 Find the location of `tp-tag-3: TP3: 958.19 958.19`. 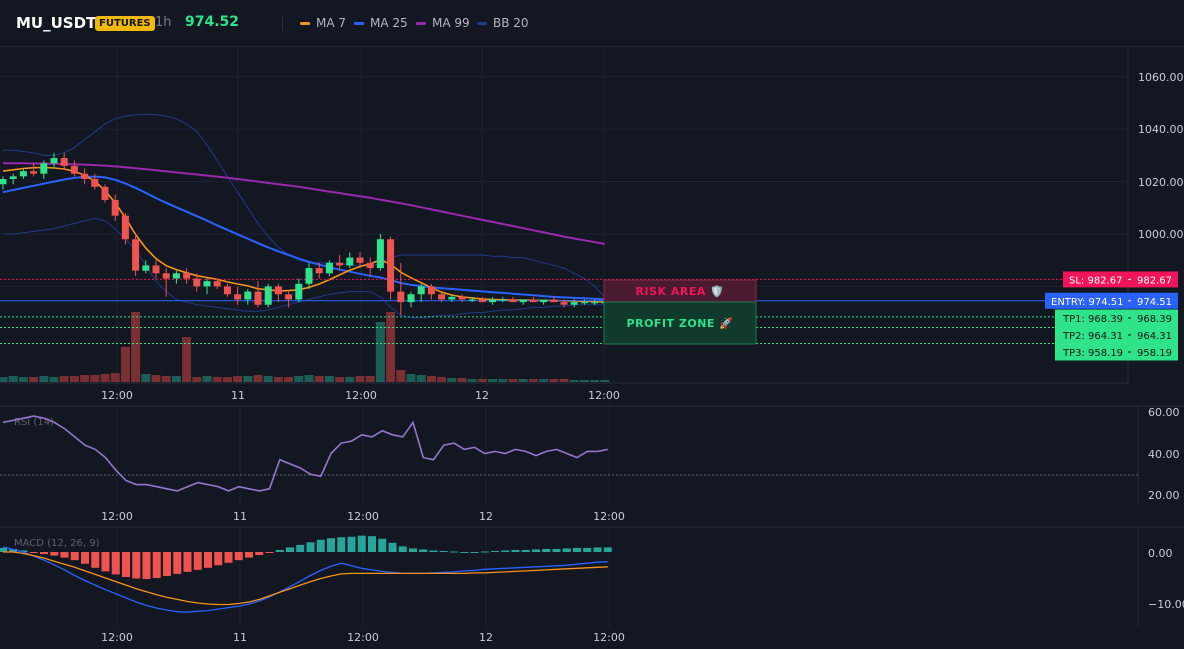

tp-tag-3: TP3: 958.19 958.19 is located at coordinates (1116, 352).